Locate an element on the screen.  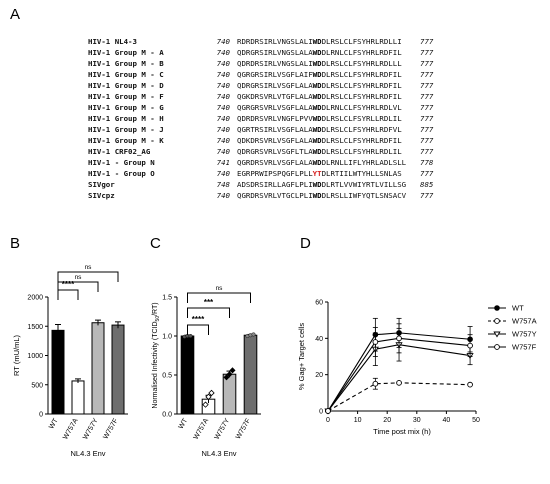
sequence-suffix: DLRSLCLFSYHRLRDLLI is located at coordinates (361, 41).